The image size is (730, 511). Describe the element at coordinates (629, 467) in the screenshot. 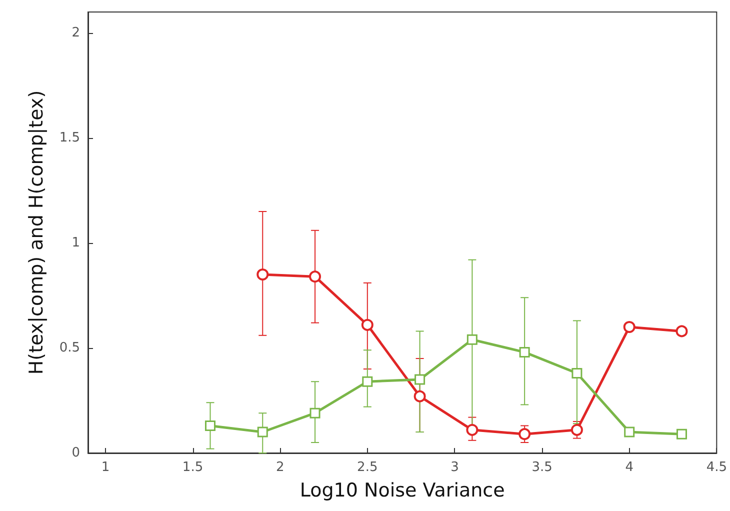

I see `x-tick-label: 4` at that location.